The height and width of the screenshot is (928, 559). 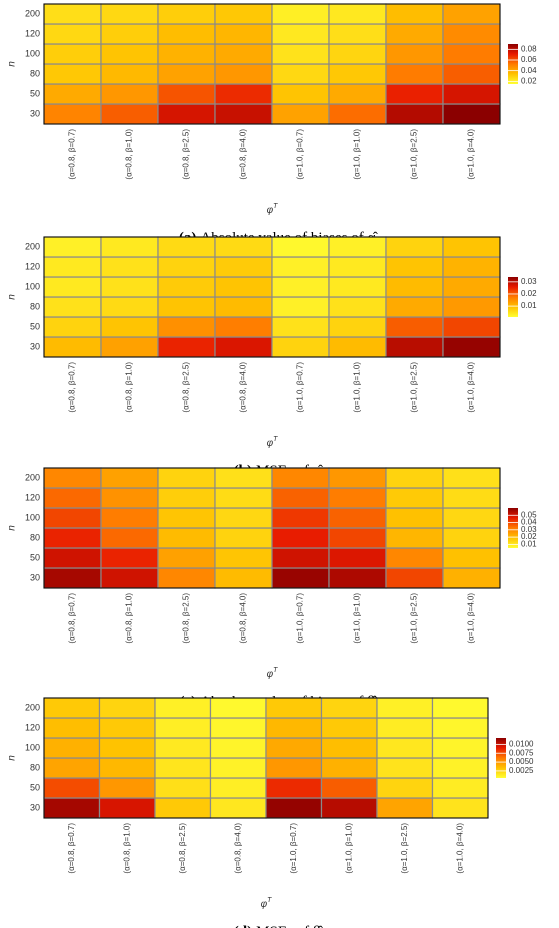 I want to click on plot-frame, so click(x=272, y=528).